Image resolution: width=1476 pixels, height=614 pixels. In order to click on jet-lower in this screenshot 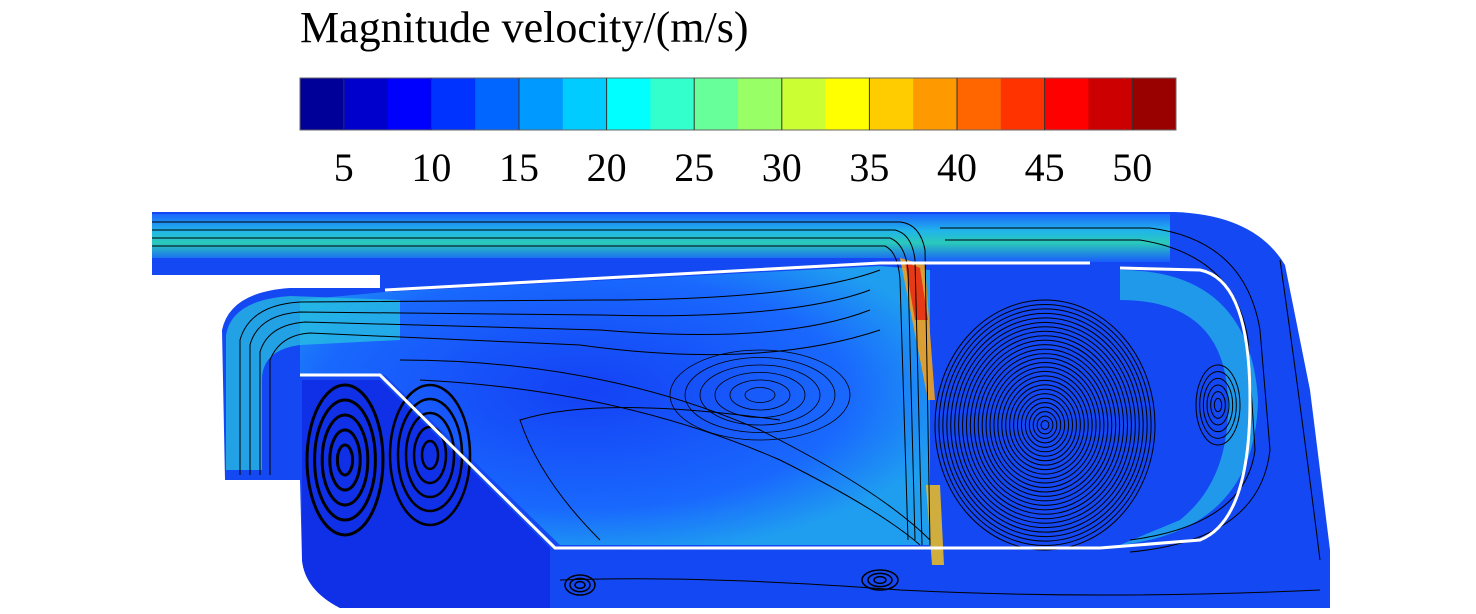, I will do `click(935, 525)`.